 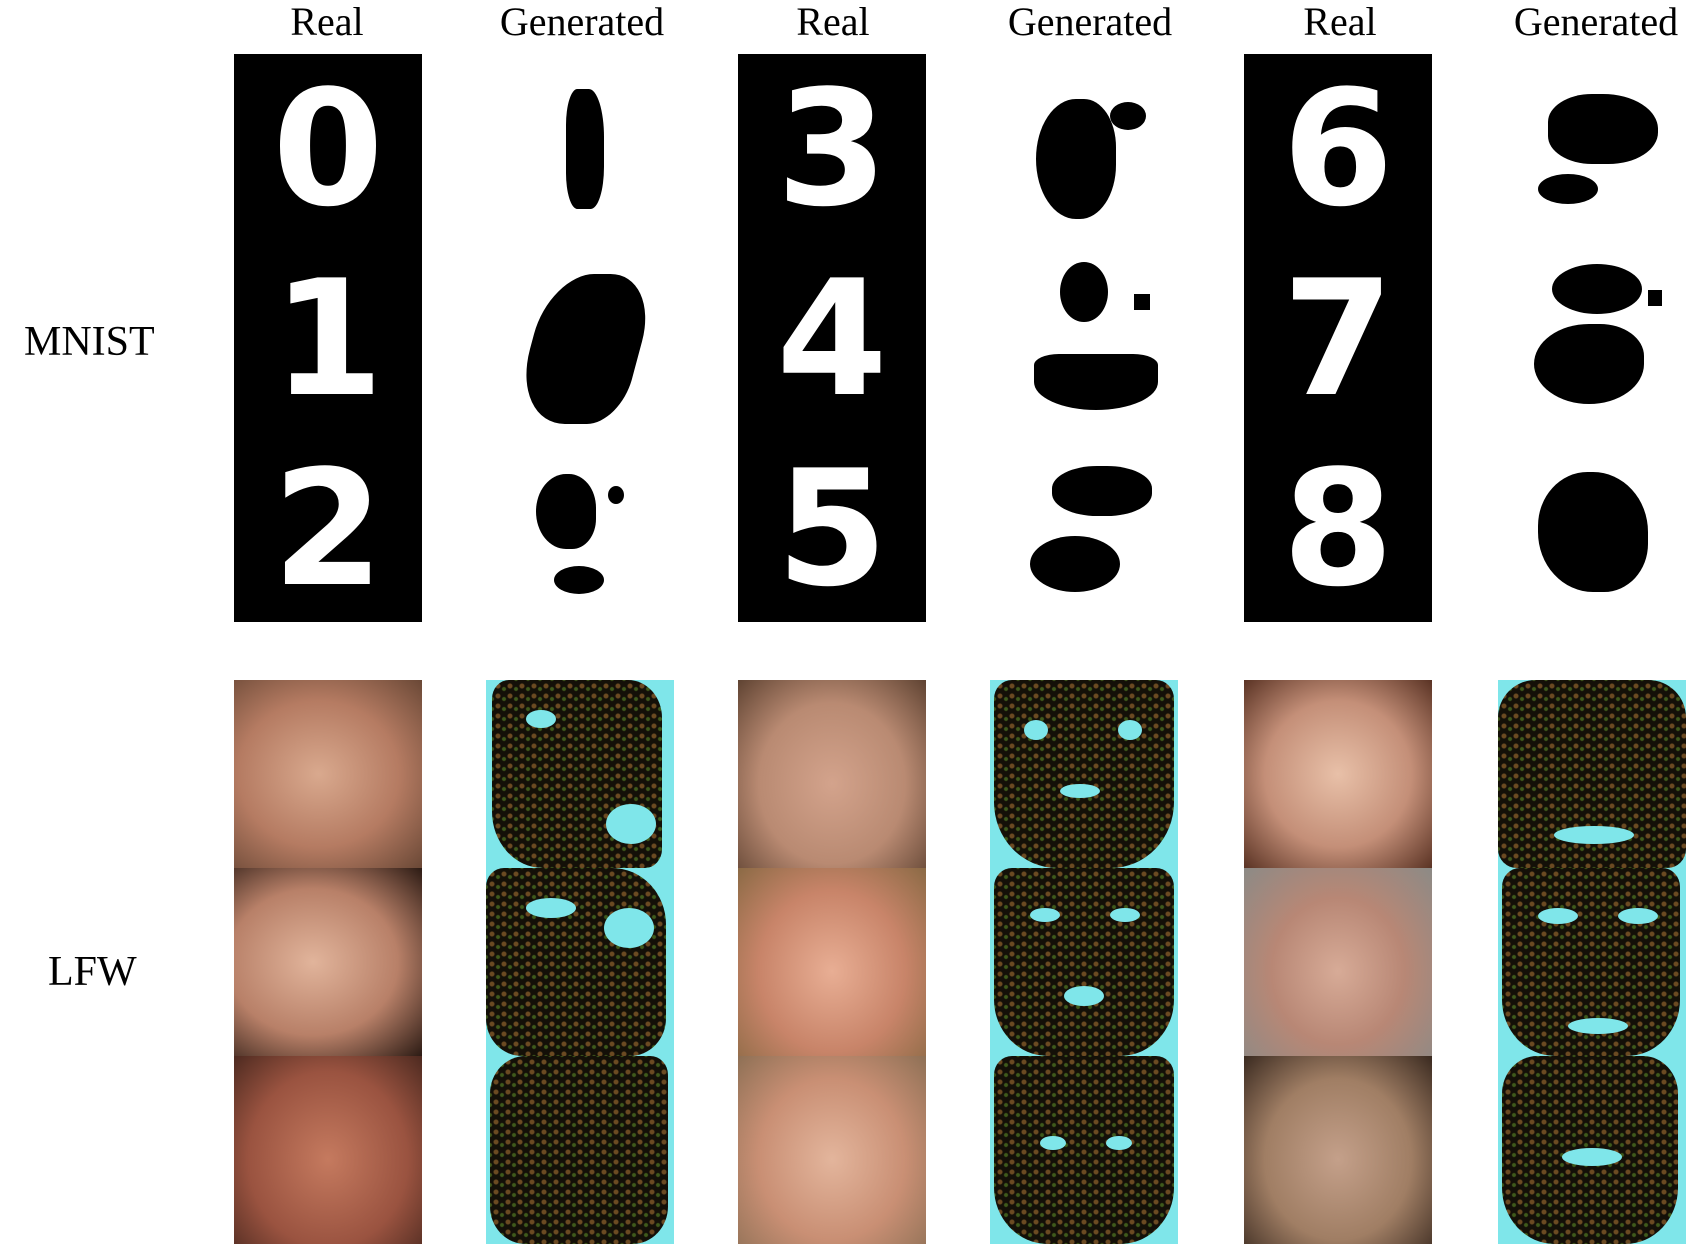 I want to click on mnist-real-digit: 7, so click(x=1338, y=338).